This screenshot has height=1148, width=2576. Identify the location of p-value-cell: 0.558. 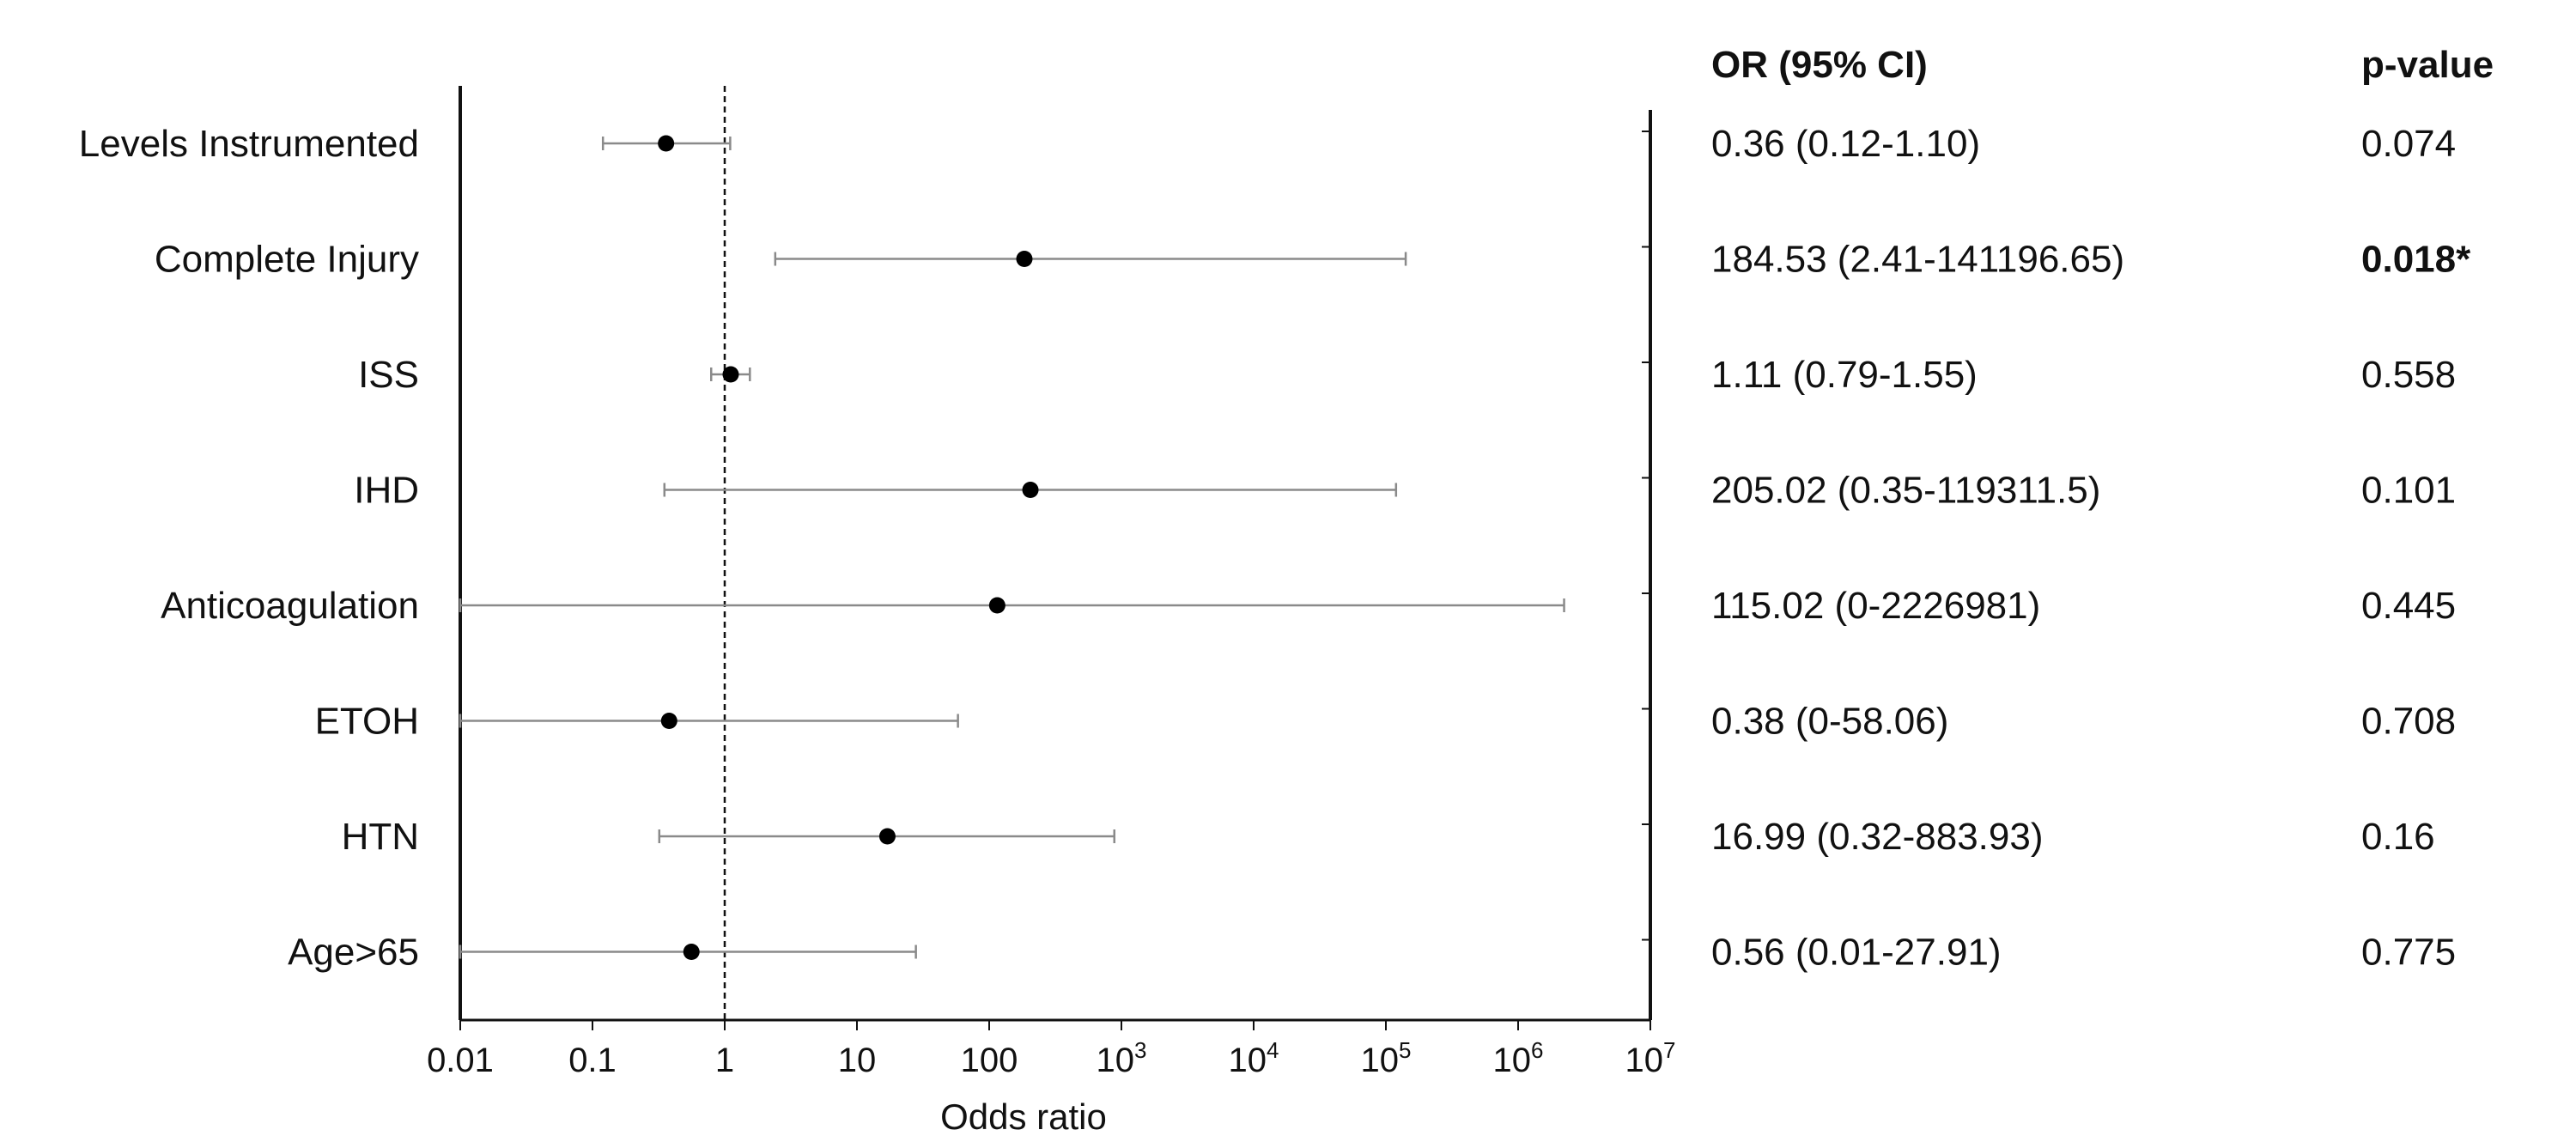
(2408, 375).